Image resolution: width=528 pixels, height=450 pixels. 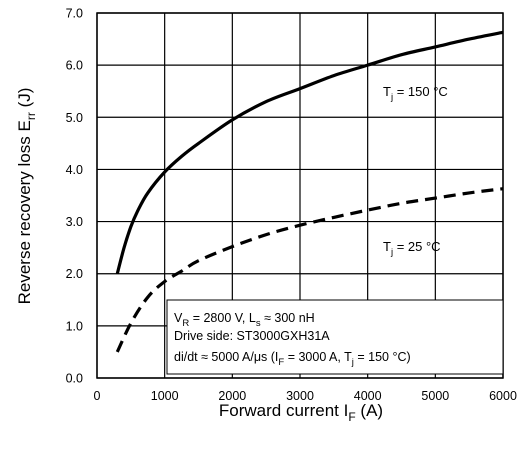 I want to click on conditions-line-2: Drive side: ST3000GXH31A, so click(x=252, y=336).